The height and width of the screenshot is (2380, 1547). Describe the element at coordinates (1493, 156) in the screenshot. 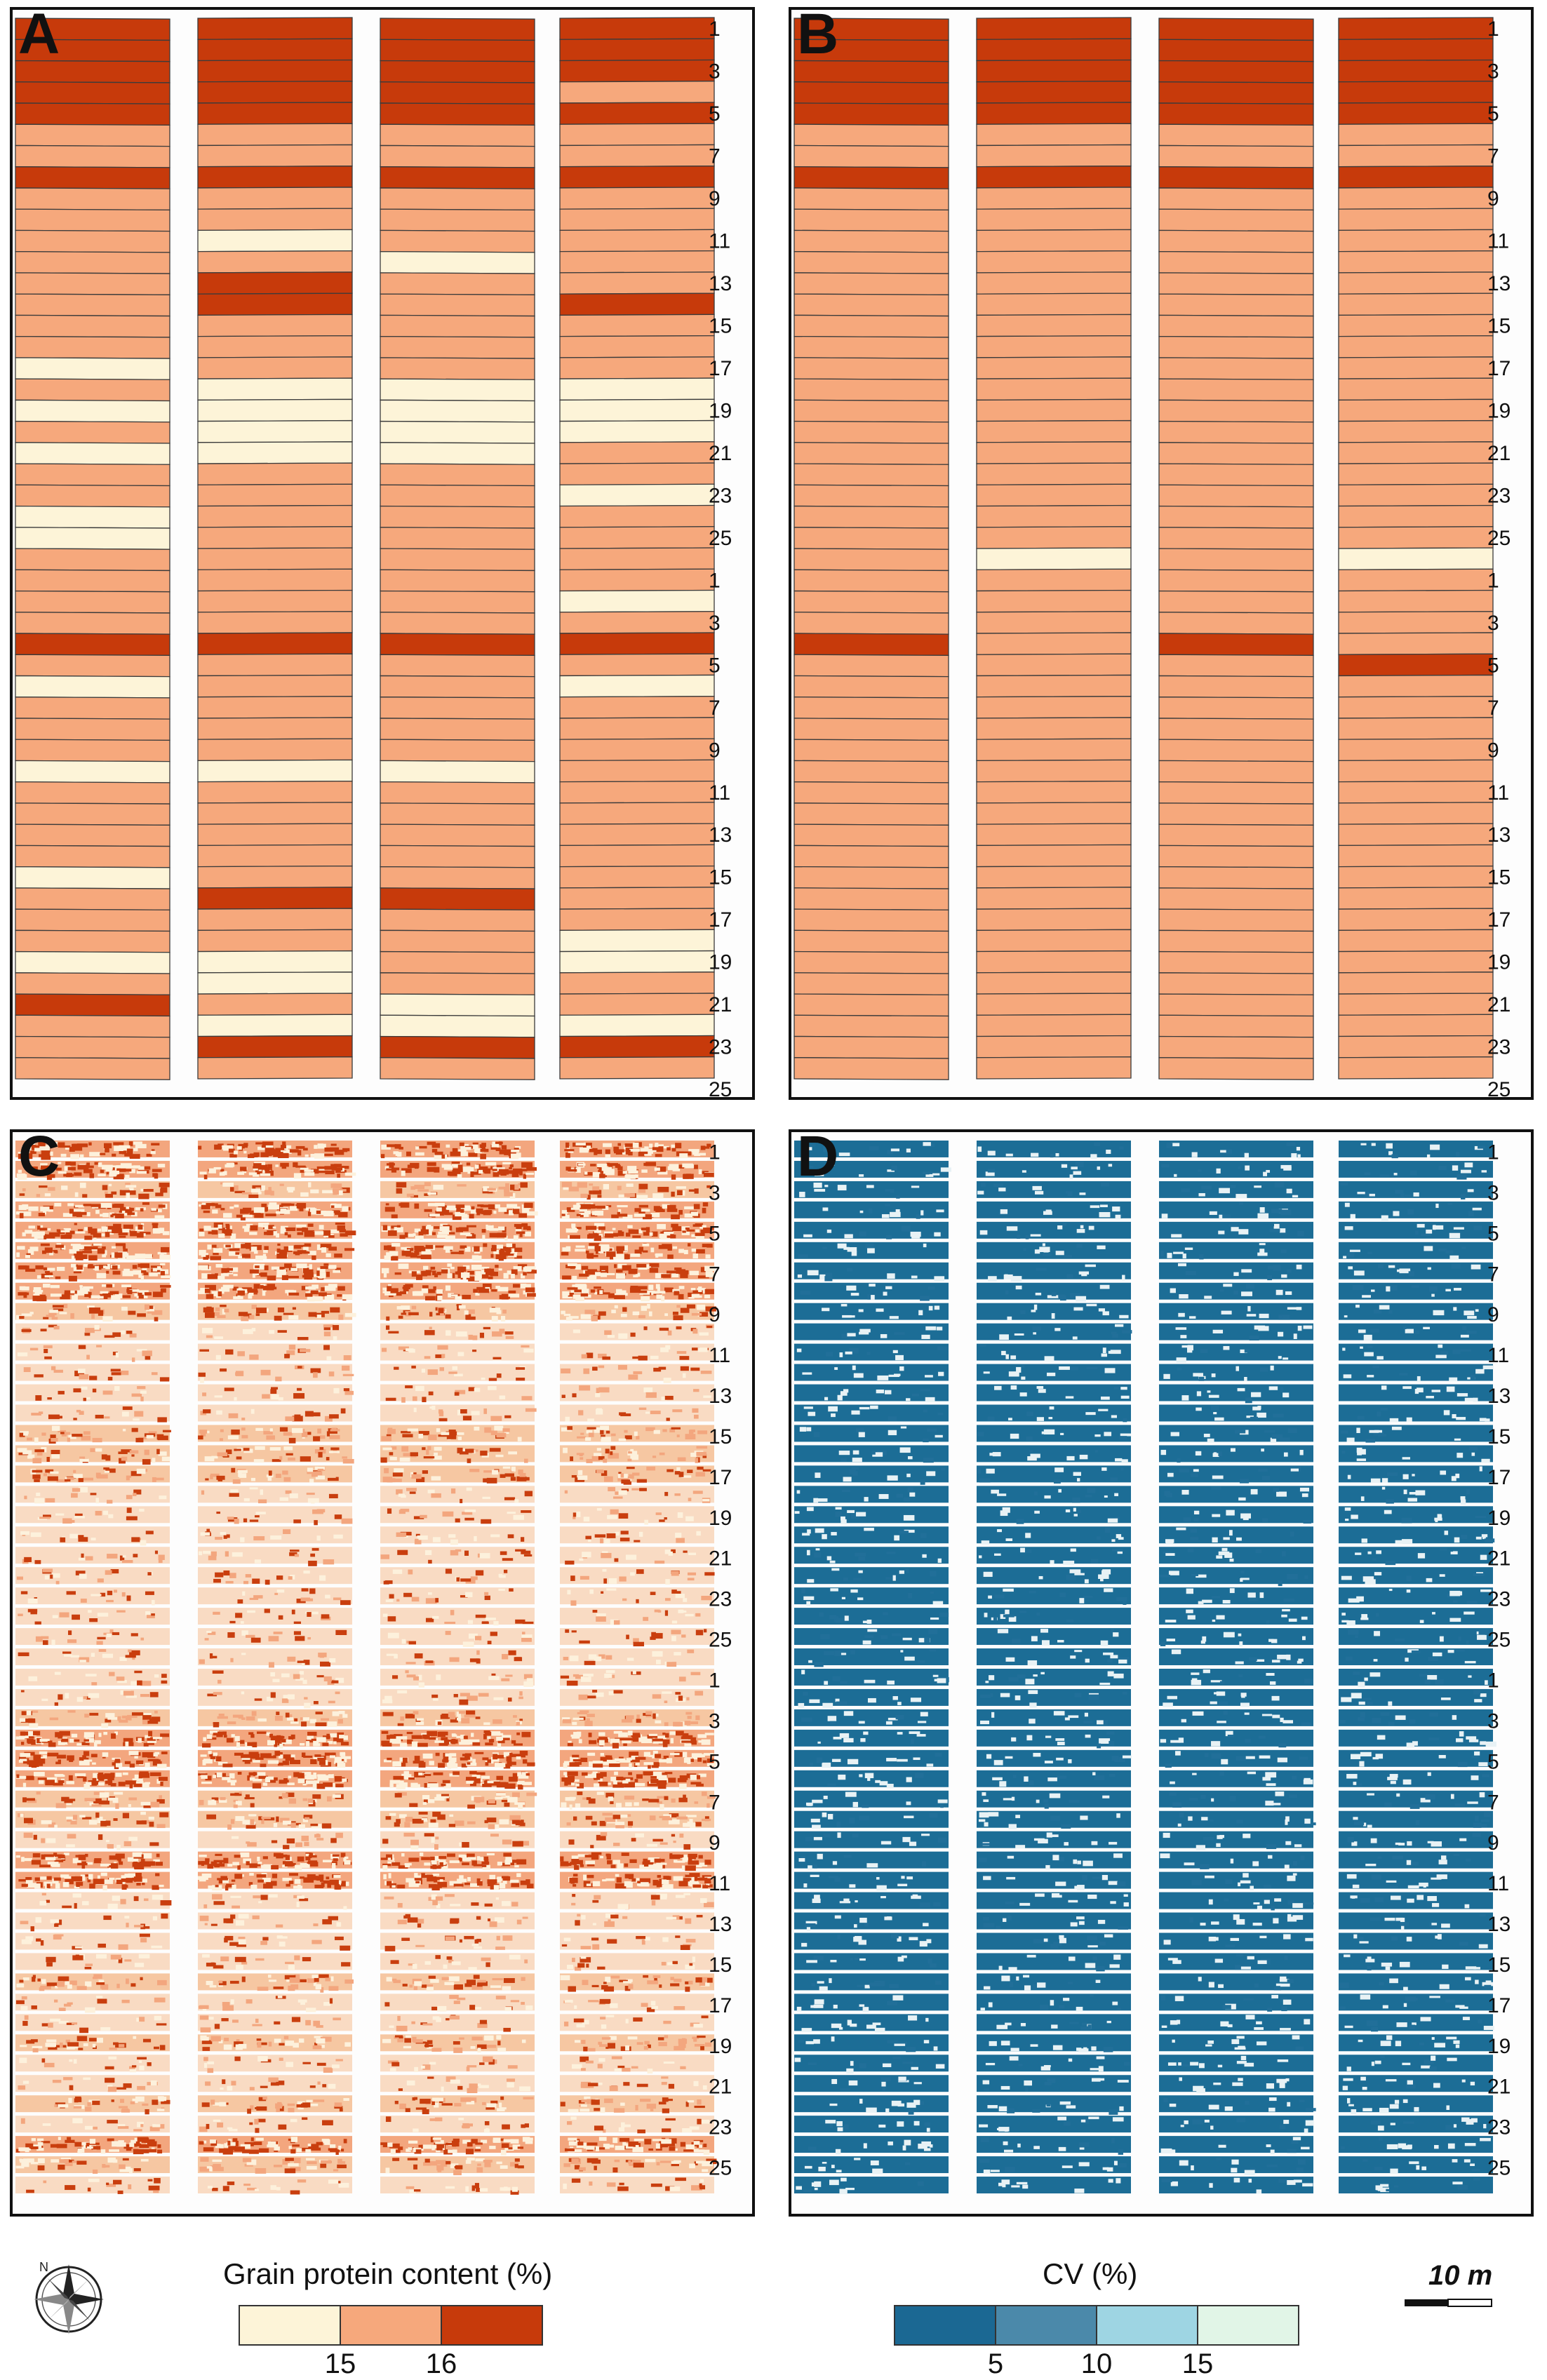

I see `row-label: 7` at that location.